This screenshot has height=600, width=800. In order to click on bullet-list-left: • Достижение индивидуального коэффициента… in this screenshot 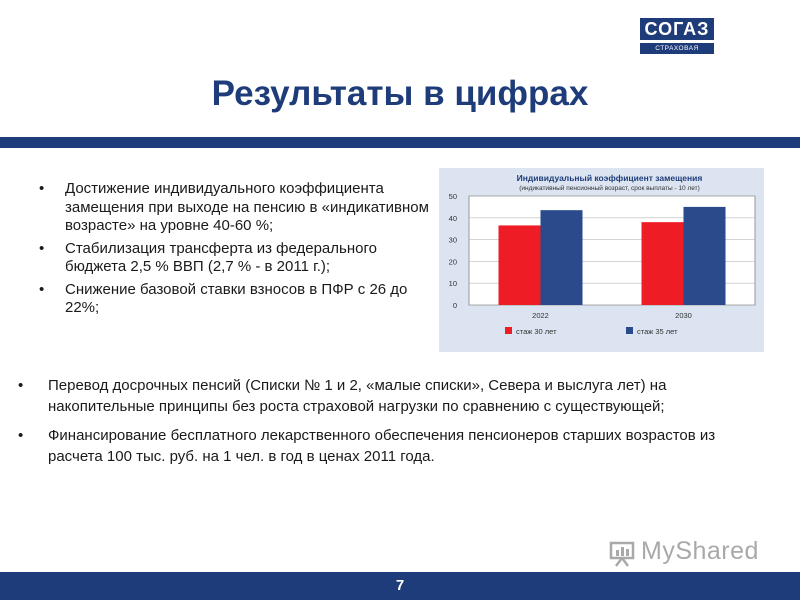, I will do `click(233, 251)`.